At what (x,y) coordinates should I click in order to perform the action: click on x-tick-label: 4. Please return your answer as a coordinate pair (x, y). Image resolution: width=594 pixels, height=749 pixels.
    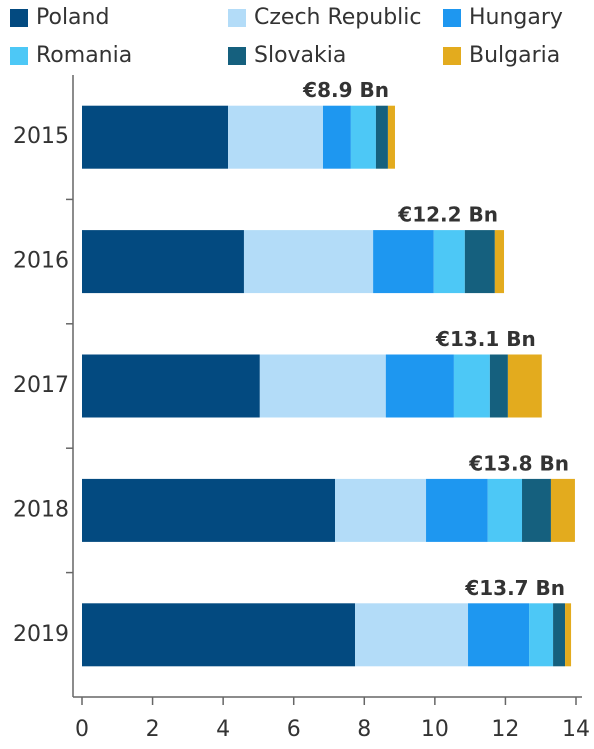
    Looking at the image, I should click on (223, 729).